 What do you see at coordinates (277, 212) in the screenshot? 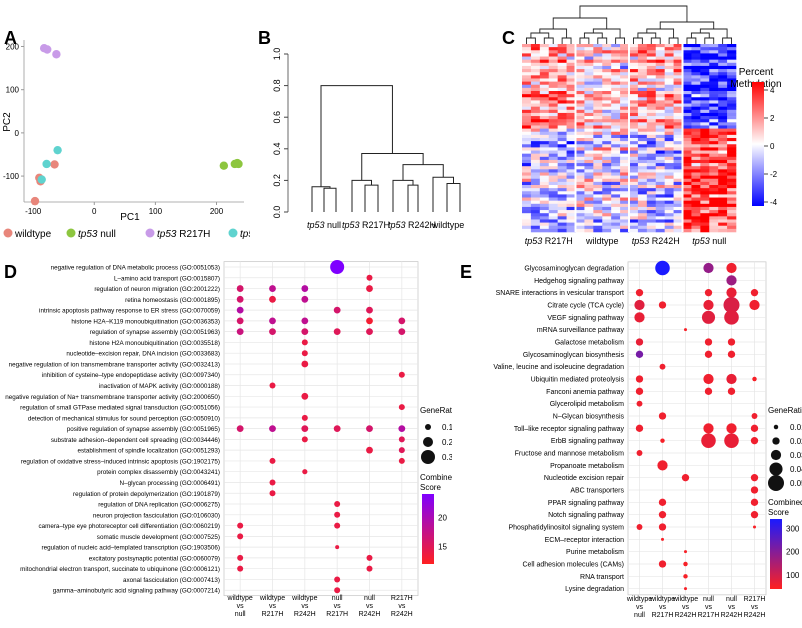
I see `dendro-y-tick-label: 0.0` at bounding box center [277, 212].